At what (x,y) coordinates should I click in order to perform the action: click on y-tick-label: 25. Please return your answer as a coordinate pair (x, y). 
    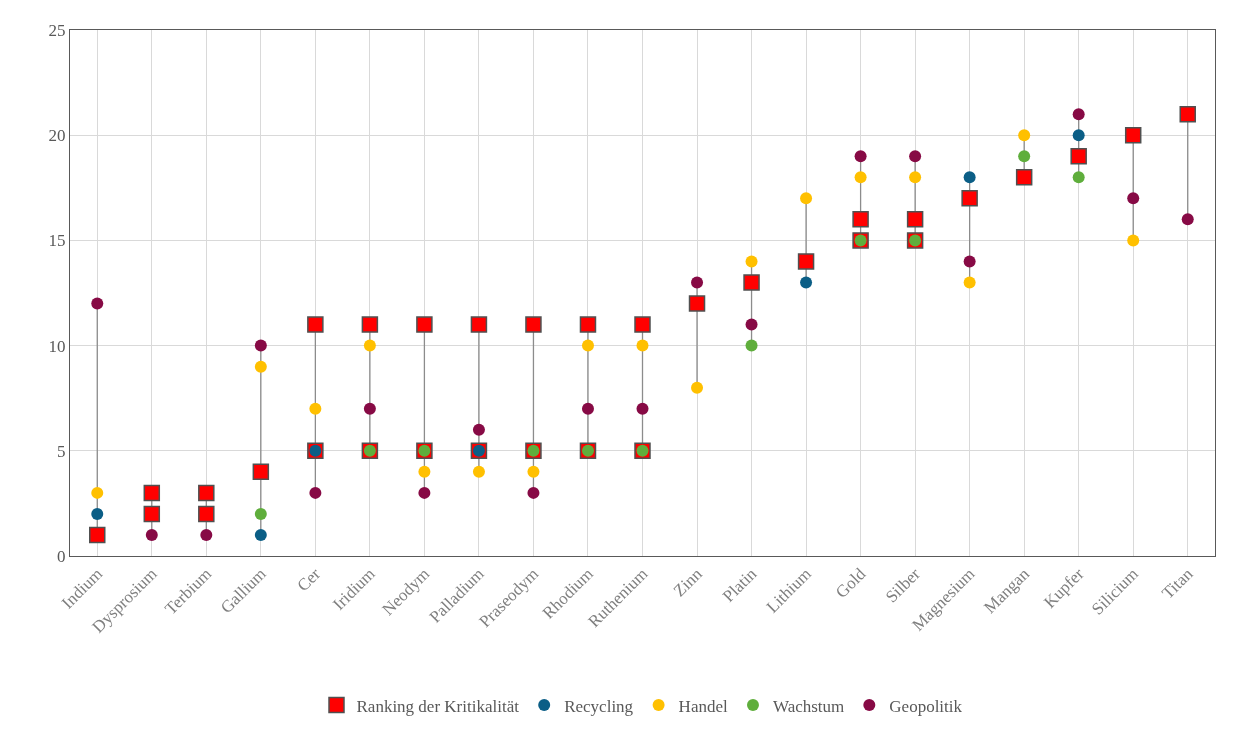
    Looking at the image, I should click on (57, 30).